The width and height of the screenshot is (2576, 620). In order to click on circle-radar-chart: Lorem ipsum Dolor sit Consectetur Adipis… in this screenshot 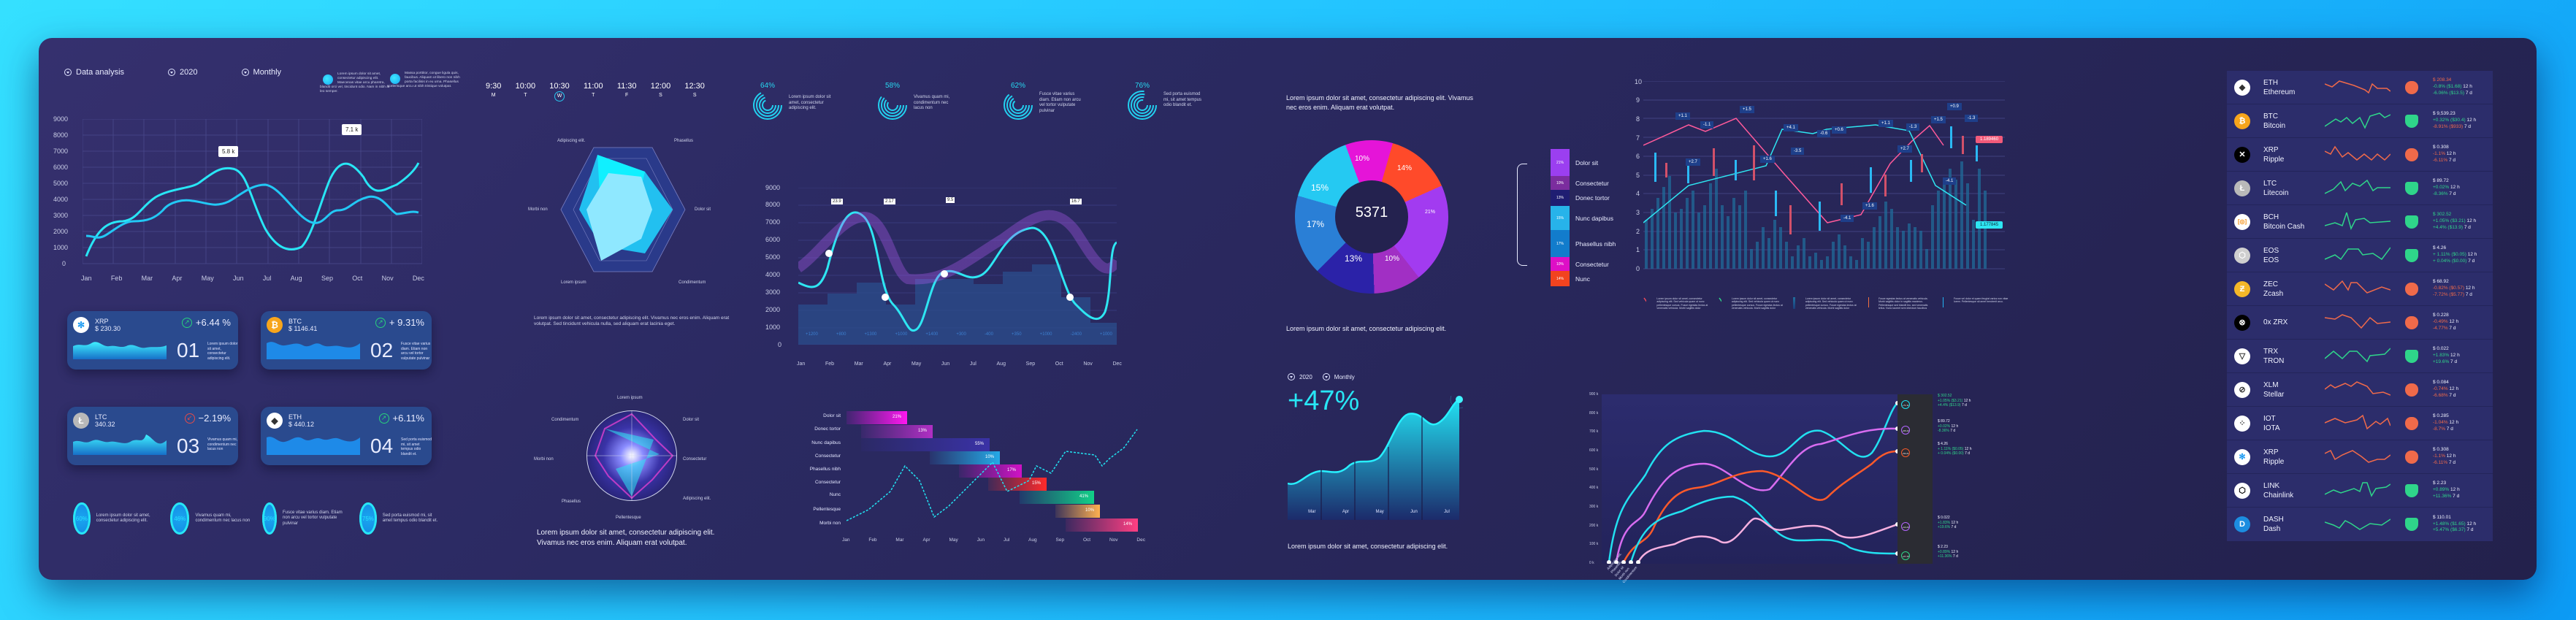, I will do `click(622, 458)`.